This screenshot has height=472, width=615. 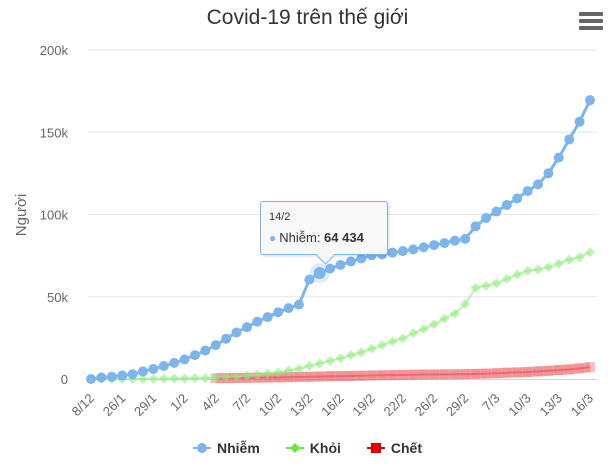 I want to click on tooltip-value: 64 434, so click(x=344, y=237).